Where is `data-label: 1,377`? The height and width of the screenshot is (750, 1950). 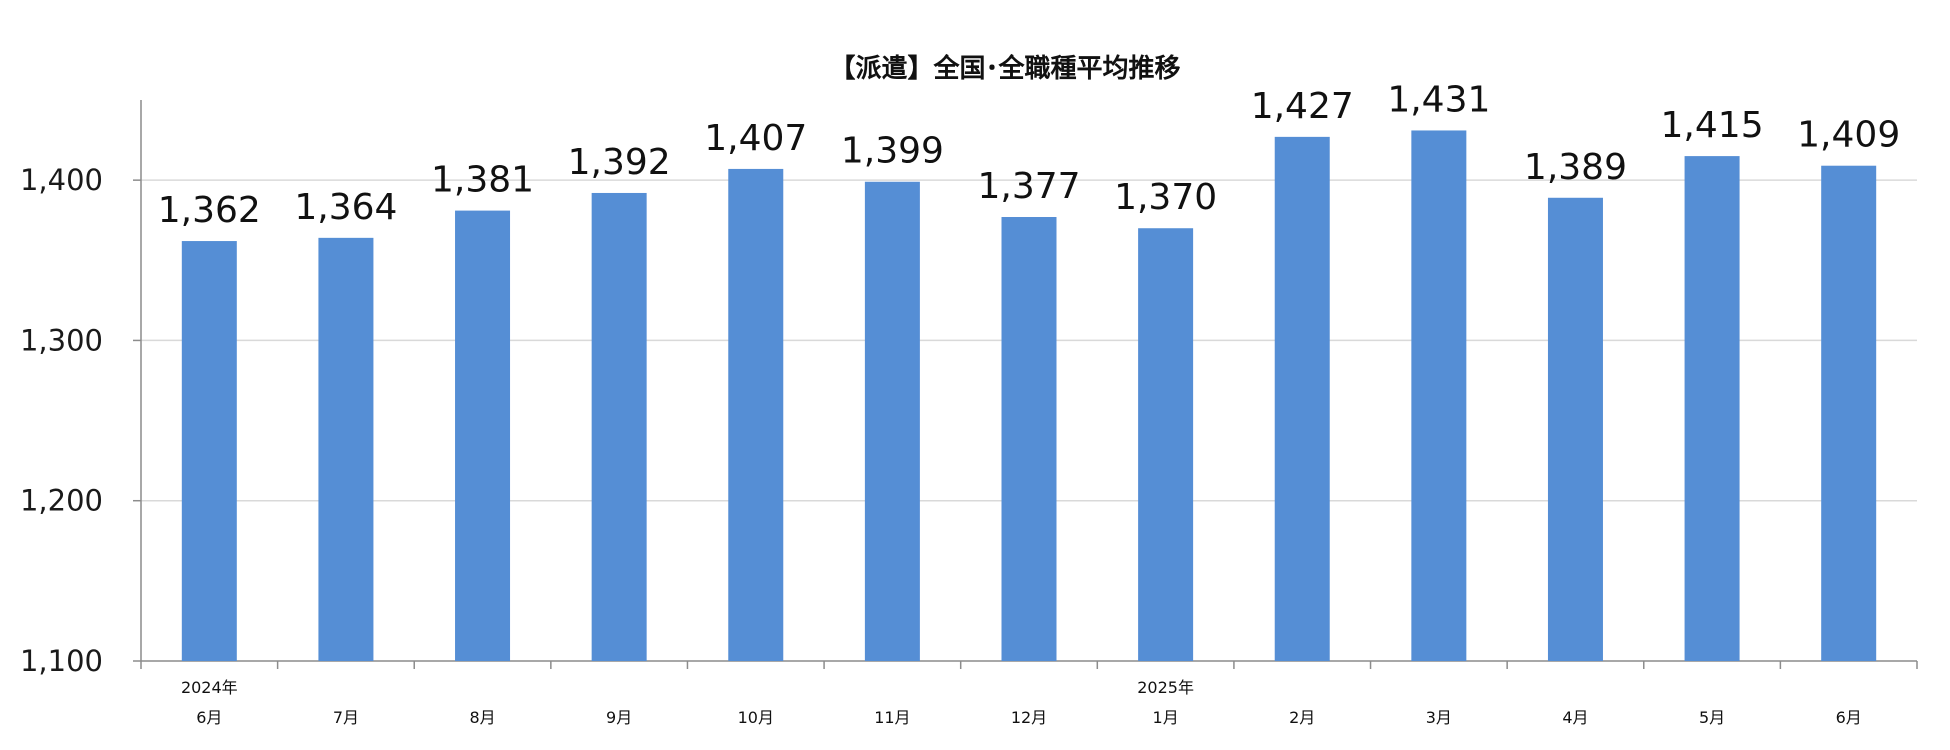
data-label: 1,377 is located at coordinates (1028, 186).